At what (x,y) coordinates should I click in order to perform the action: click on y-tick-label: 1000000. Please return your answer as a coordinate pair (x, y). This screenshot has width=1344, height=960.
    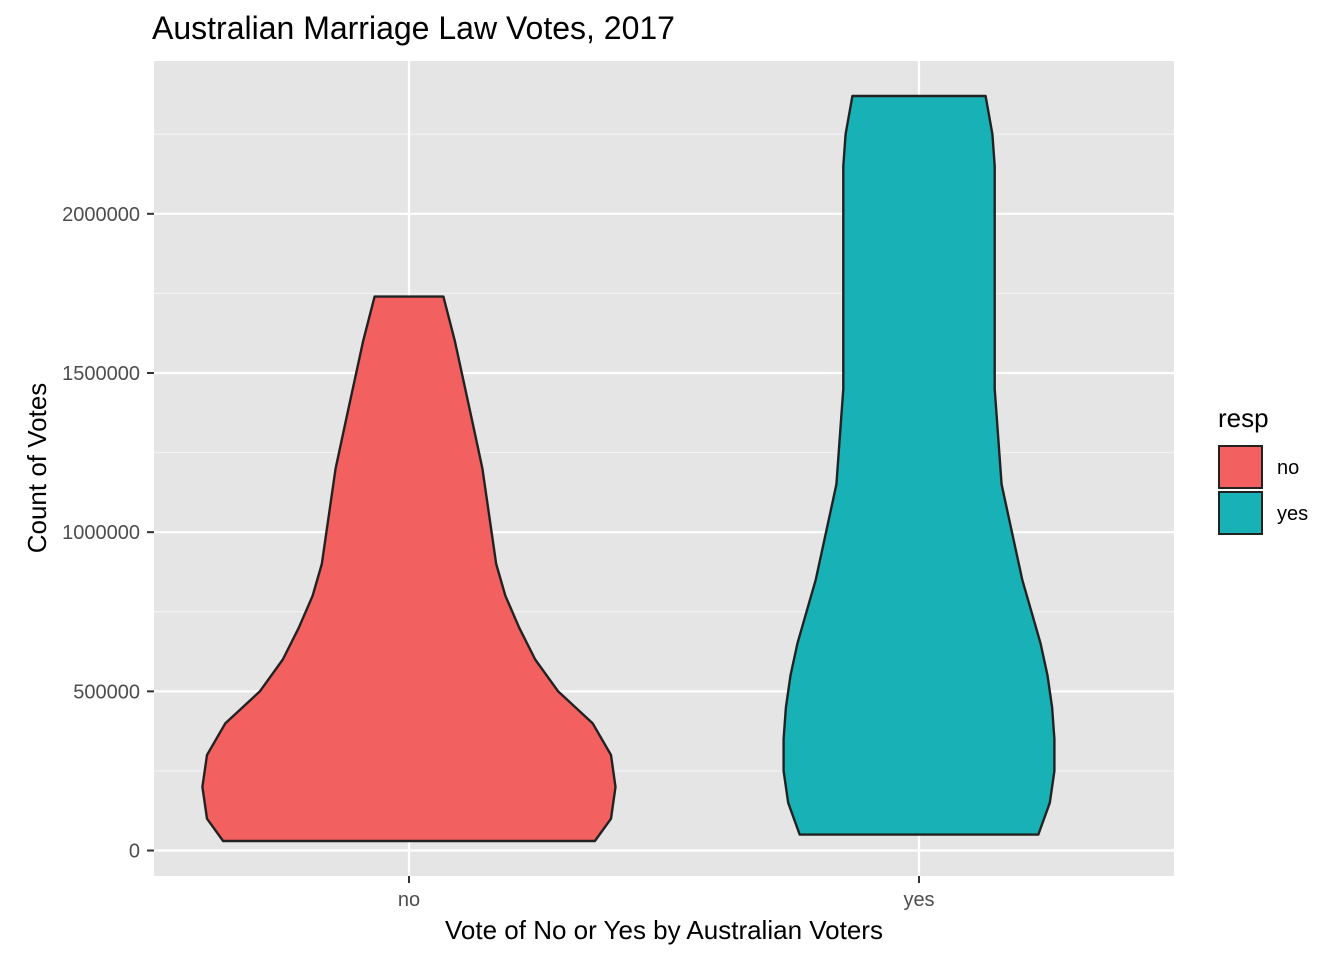
    Looking at the image, I should click on (101, 533).